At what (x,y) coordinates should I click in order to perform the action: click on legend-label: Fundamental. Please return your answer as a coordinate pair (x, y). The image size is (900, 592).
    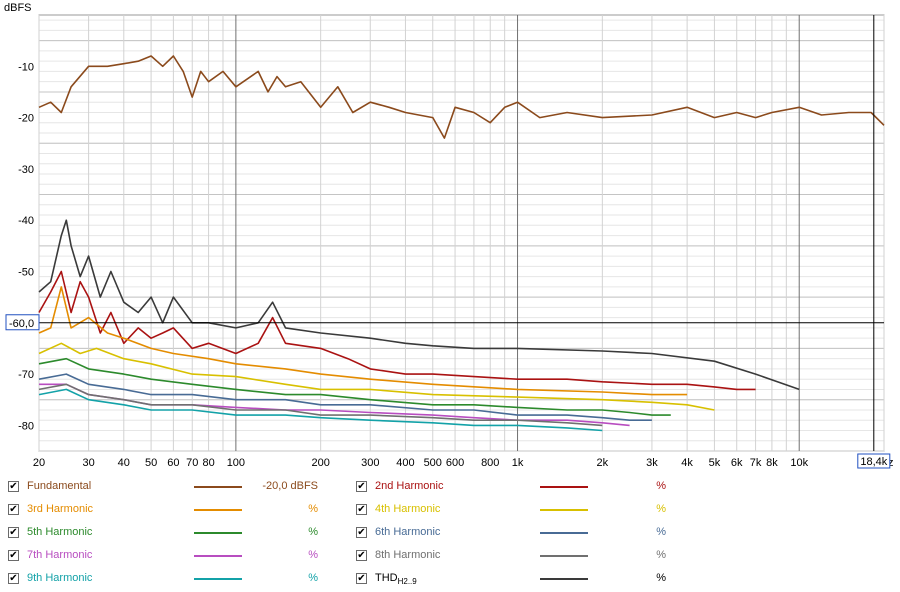
    Looking at the image, I should click on (59, 486).